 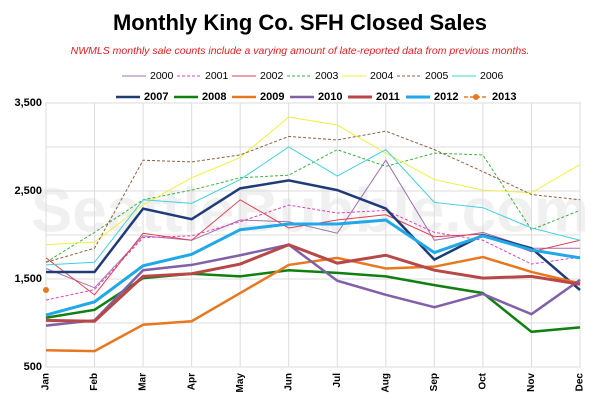 I want to click on x-tick-label: Jun, so click(x=288, y=382).